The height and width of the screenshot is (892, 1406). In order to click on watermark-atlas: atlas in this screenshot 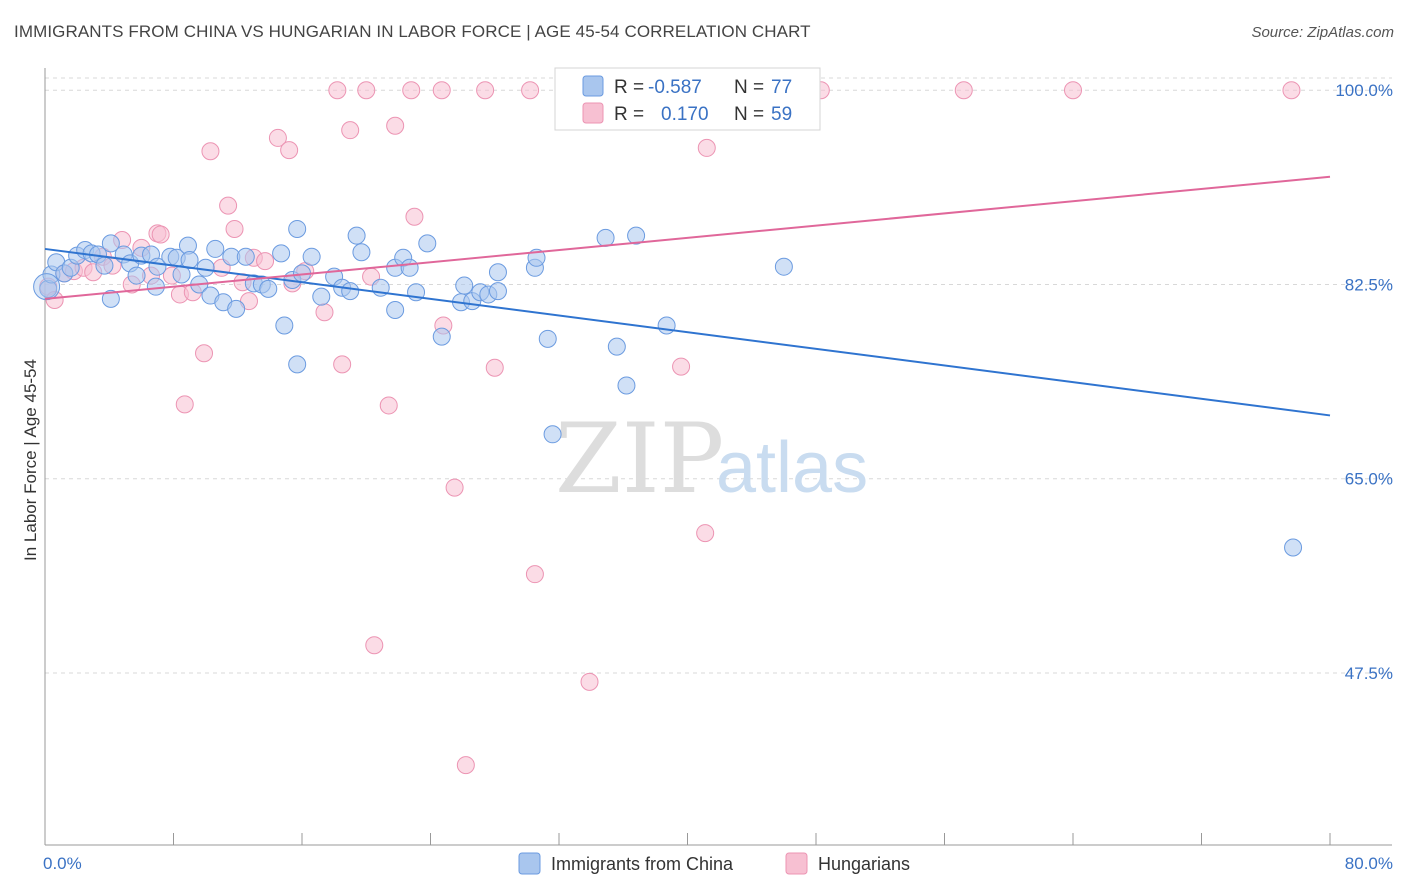, I will do `click(792, 468)`.